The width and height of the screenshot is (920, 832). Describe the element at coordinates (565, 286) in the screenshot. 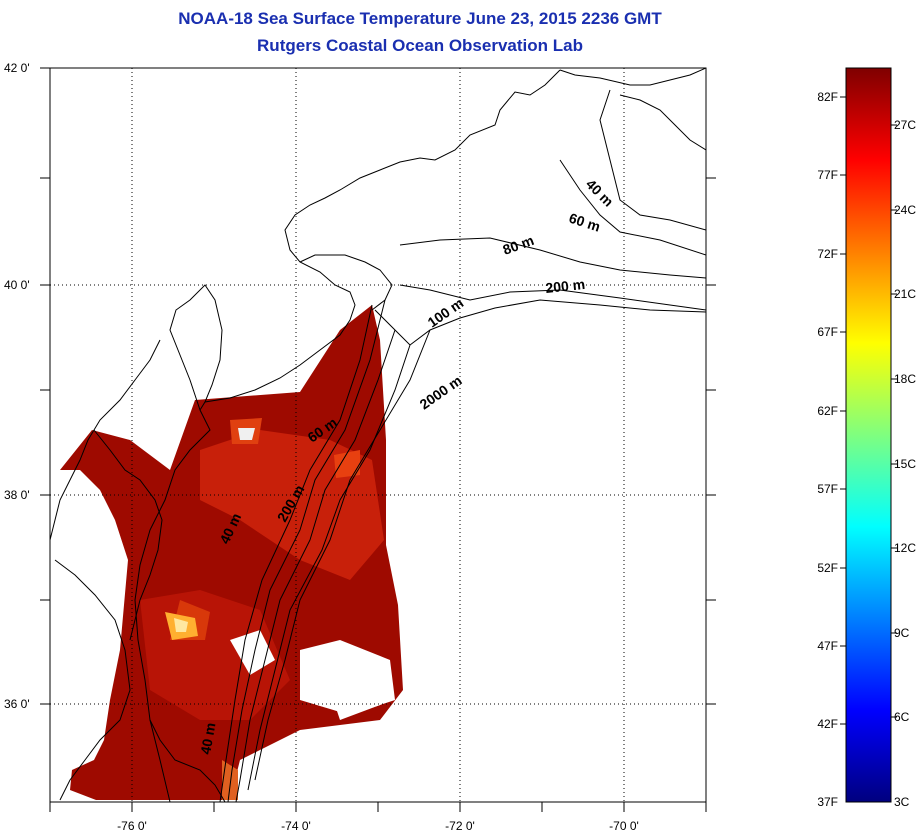

I see `contour-label: 200 m` at that location.